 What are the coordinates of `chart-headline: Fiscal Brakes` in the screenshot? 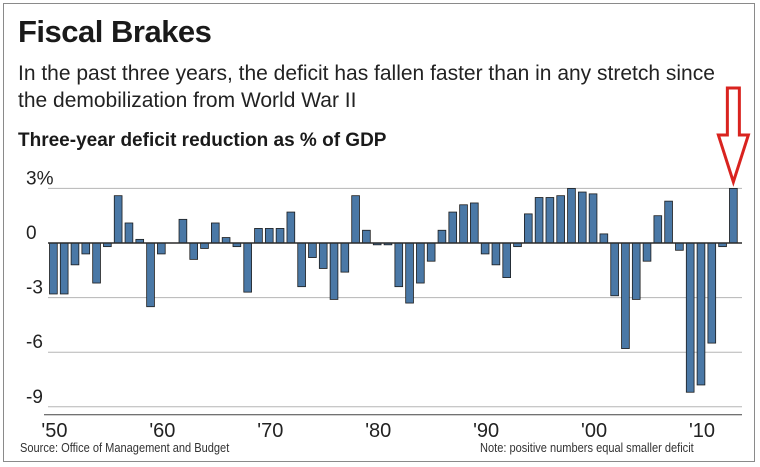 It's located at (115, 31).